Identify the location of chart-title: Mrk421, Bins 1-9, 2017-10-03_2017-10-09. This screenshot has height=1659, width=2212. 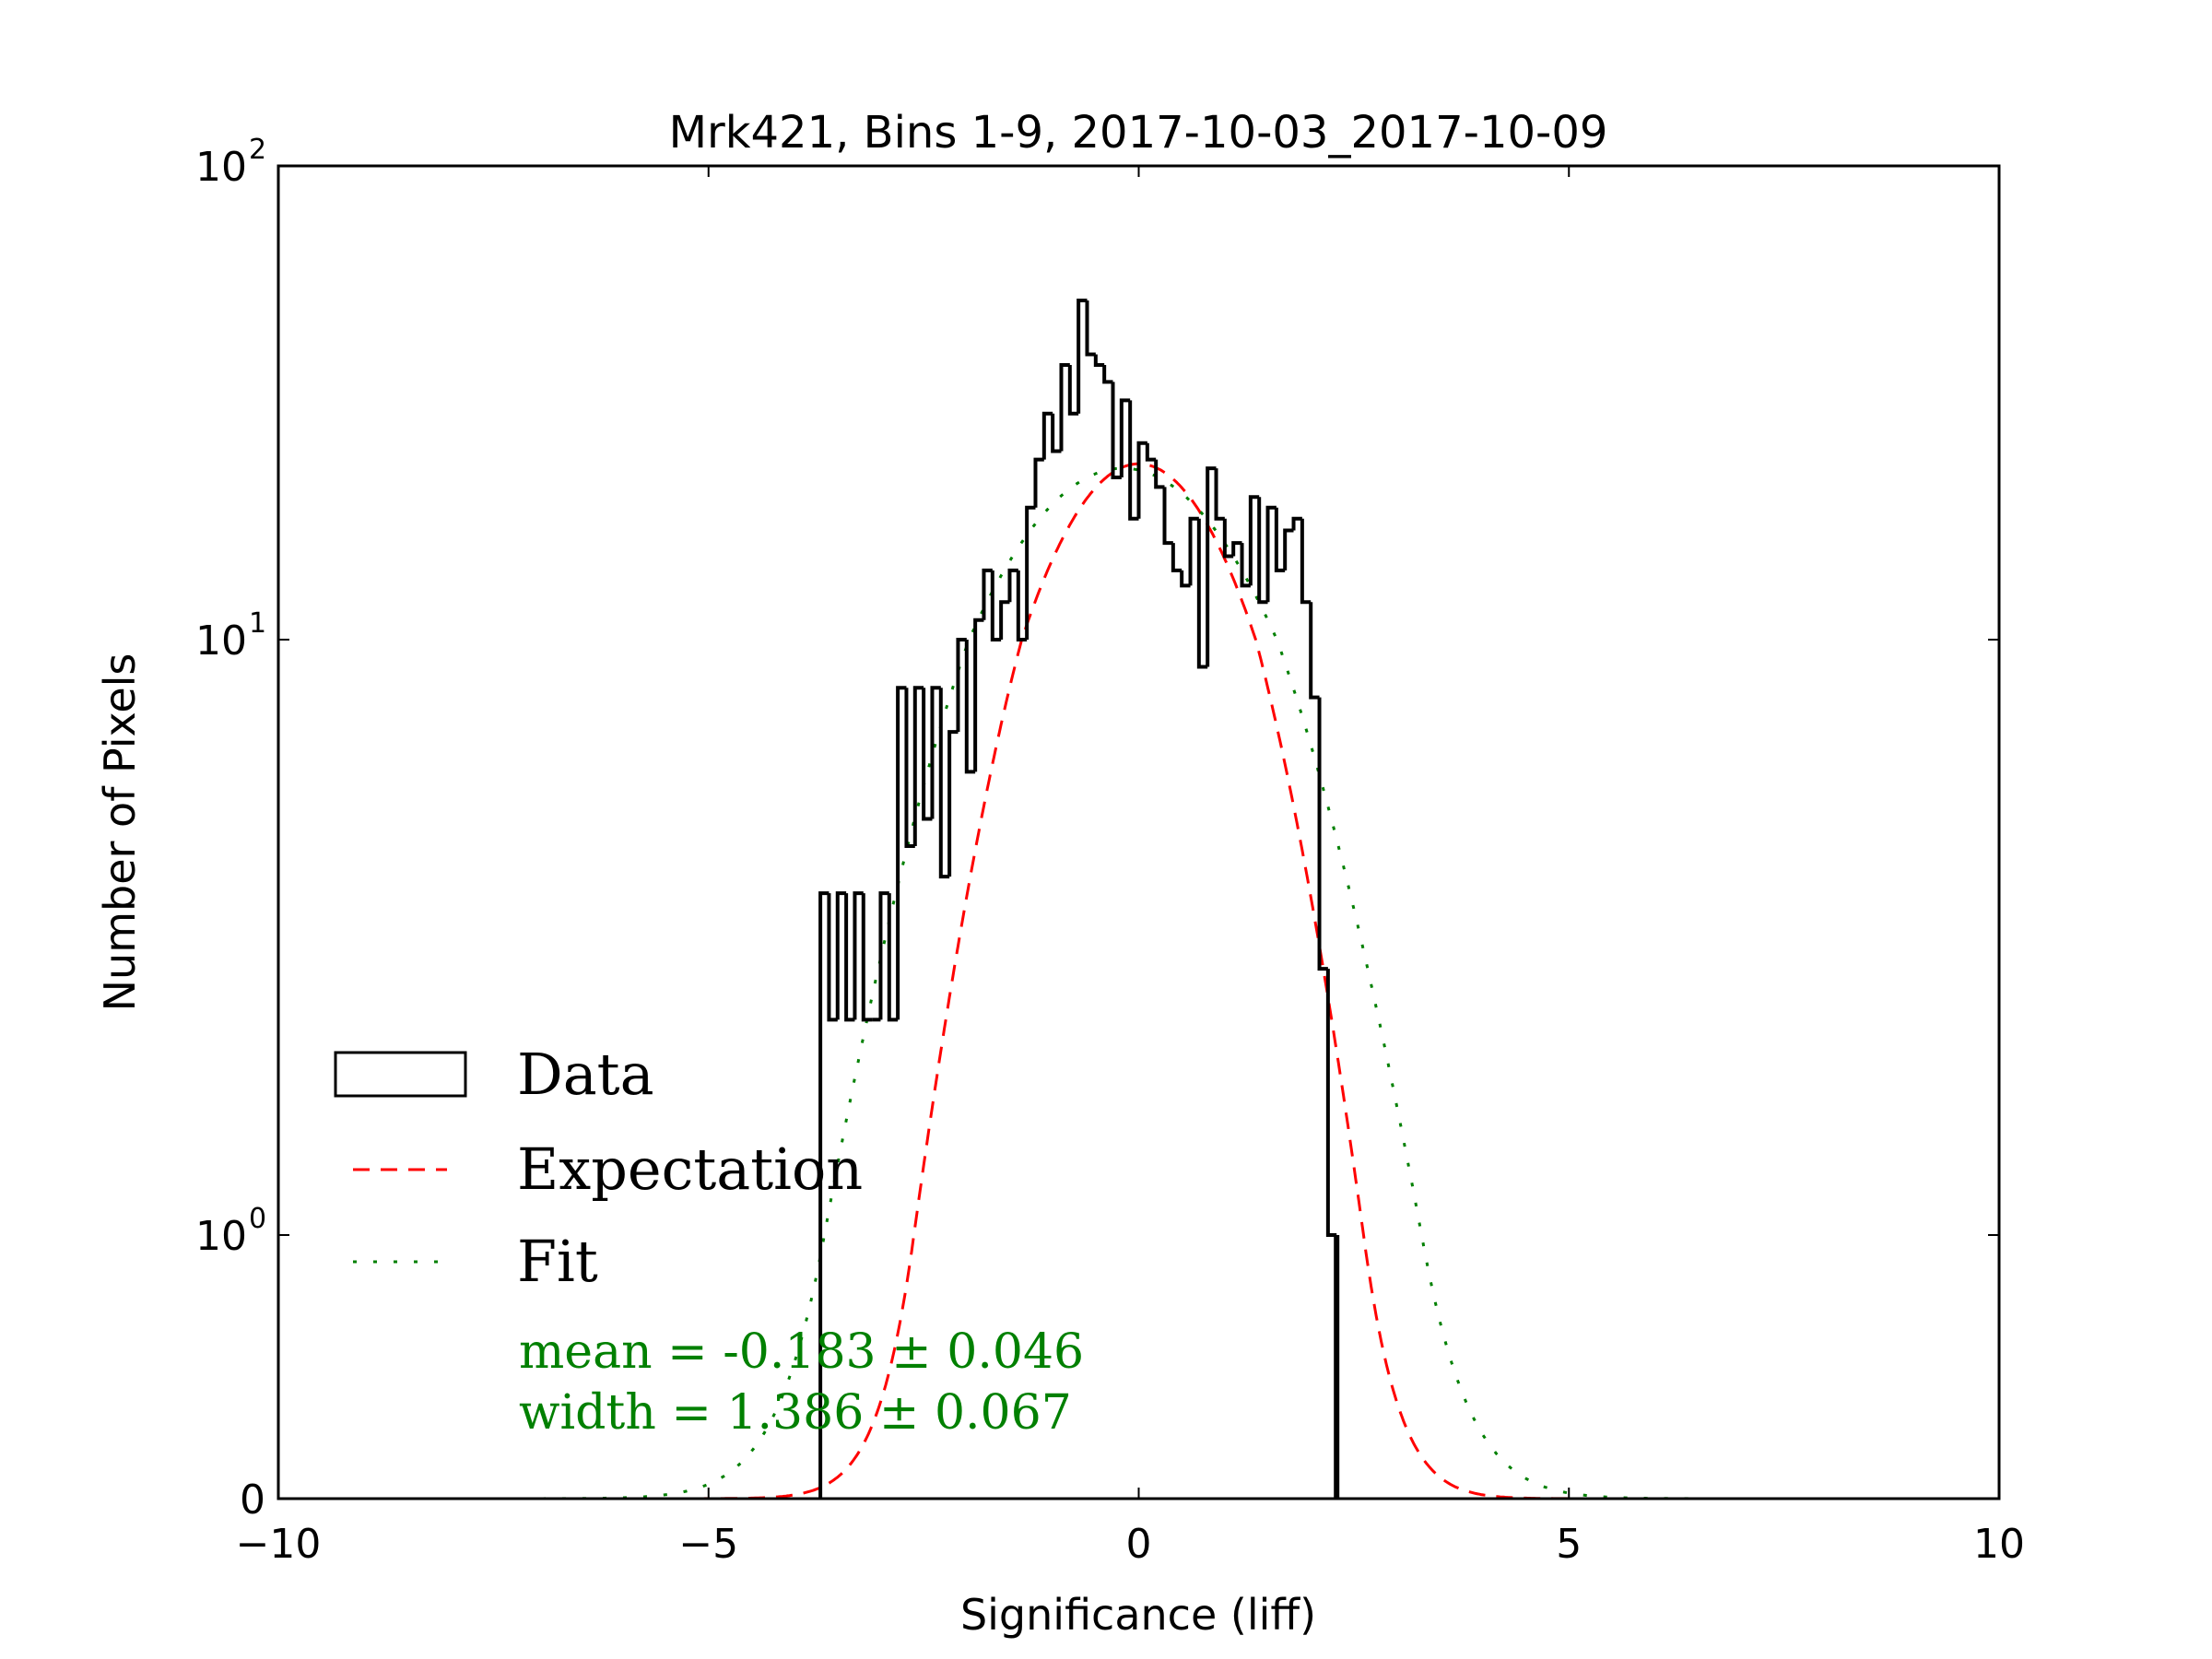
(1138, 133).